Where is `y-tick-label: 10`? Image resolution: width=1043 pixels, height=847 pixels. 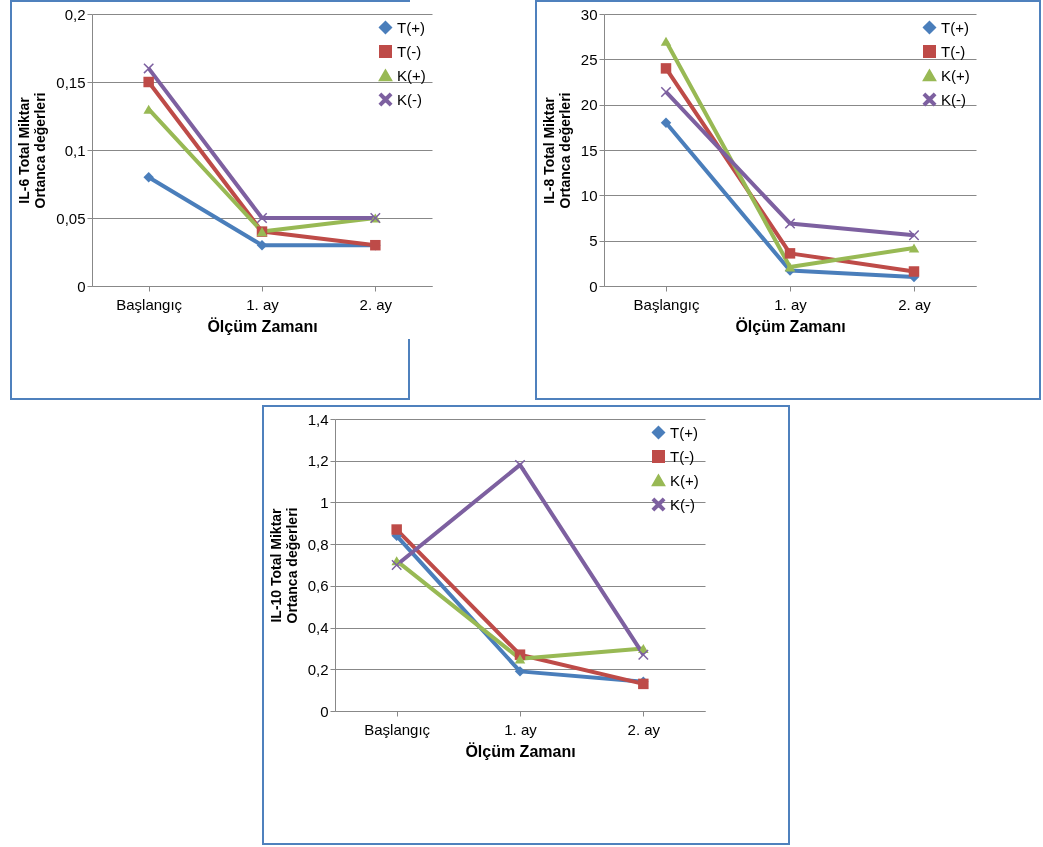
y-tick-label: 10 is located at coordinates (589, 195).